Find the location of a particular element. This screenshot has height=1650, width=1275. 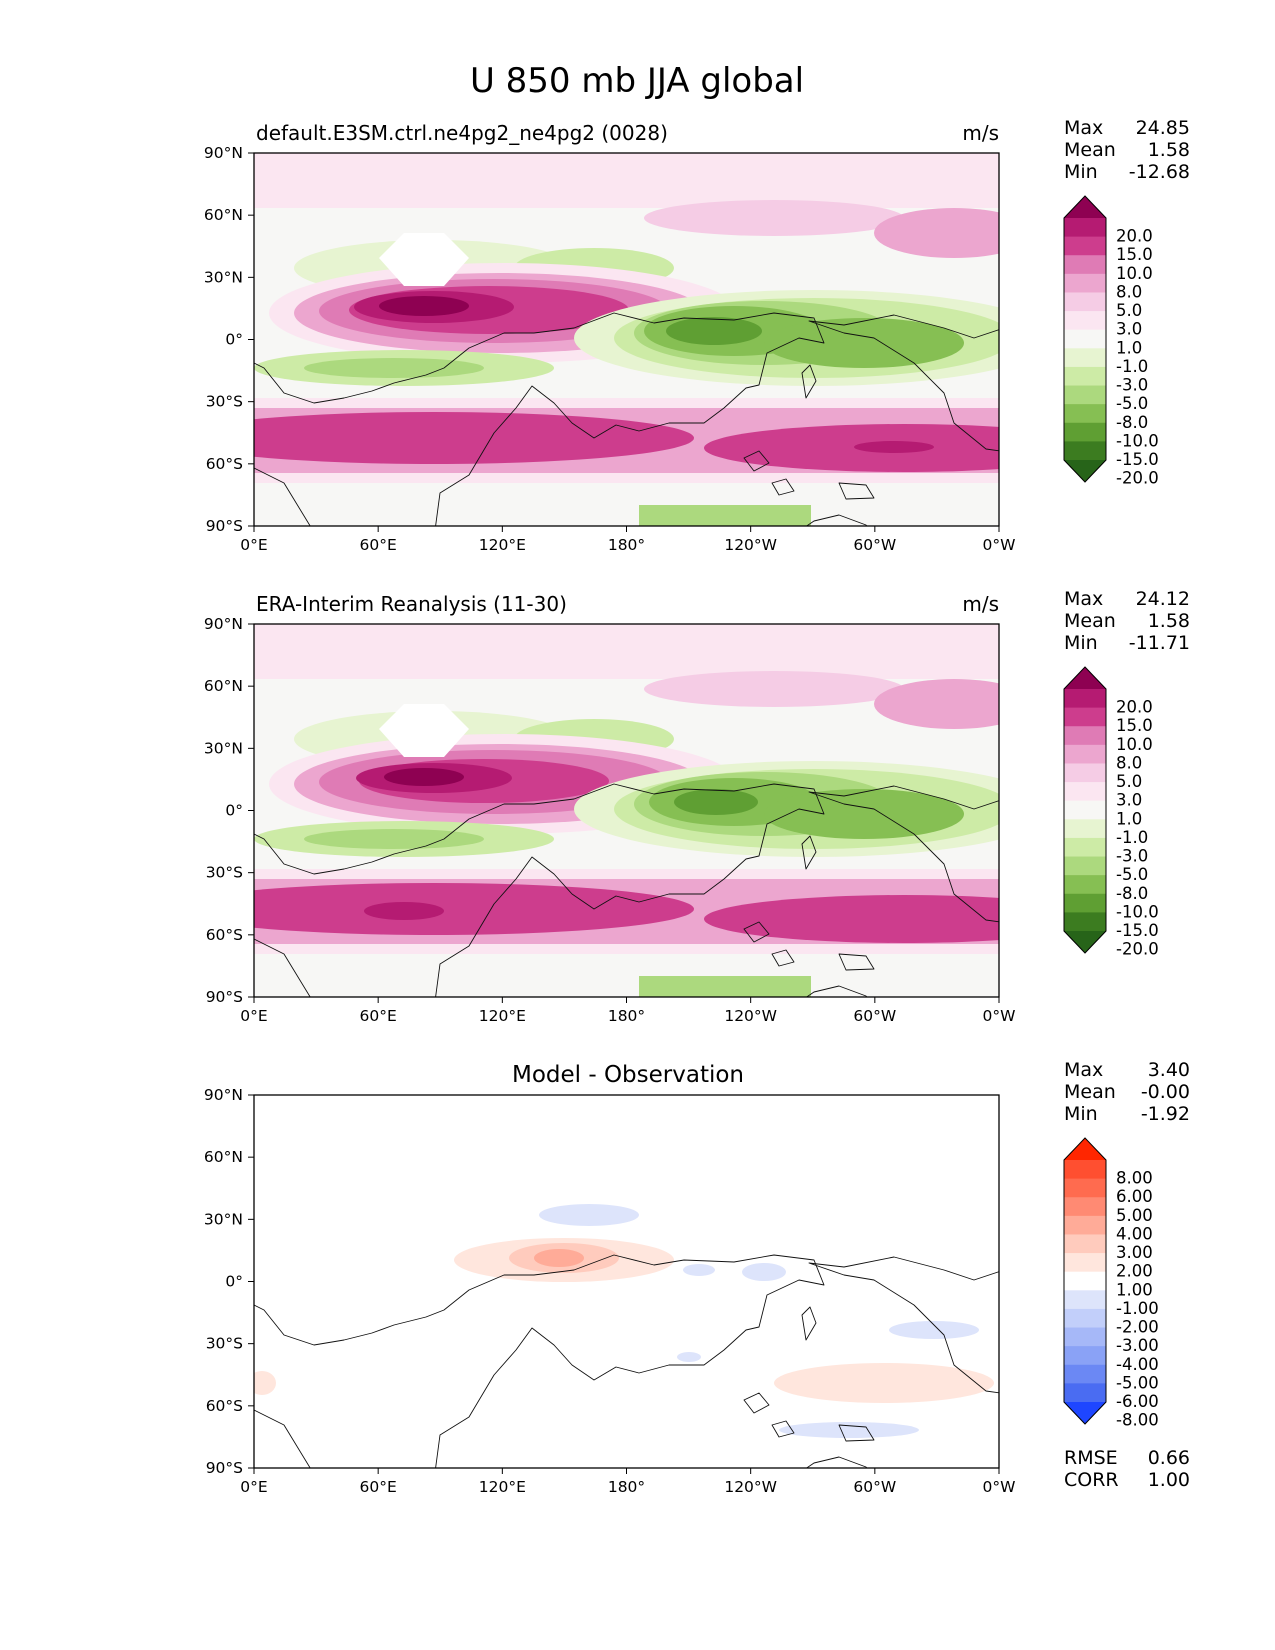

y-tick-label: 30°N is located at coordinates (223, 277).